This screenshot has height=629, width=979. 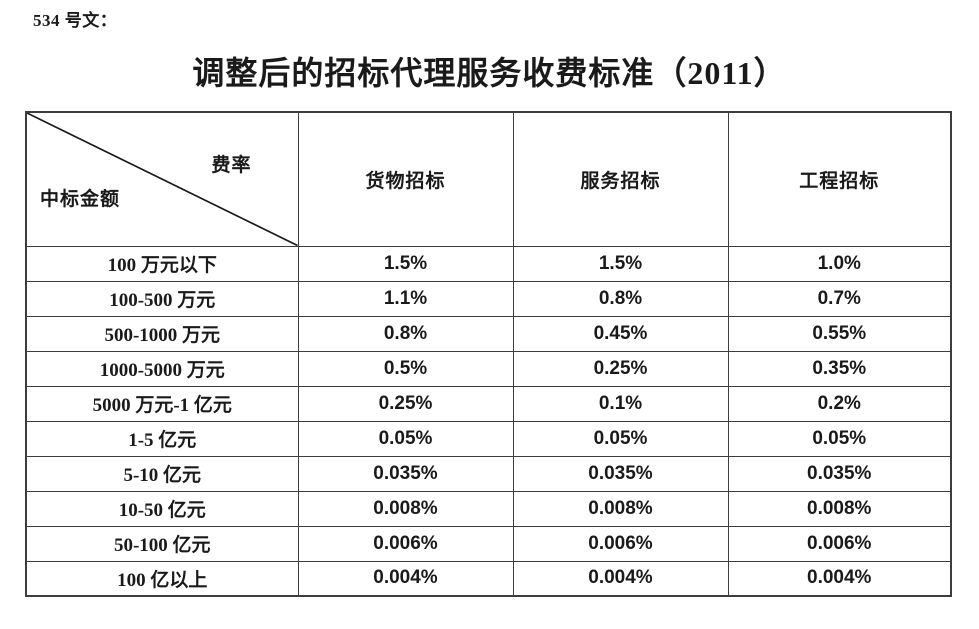 I want to click on fee-cell-goods: 0.008%, so click(x=405, y=508).